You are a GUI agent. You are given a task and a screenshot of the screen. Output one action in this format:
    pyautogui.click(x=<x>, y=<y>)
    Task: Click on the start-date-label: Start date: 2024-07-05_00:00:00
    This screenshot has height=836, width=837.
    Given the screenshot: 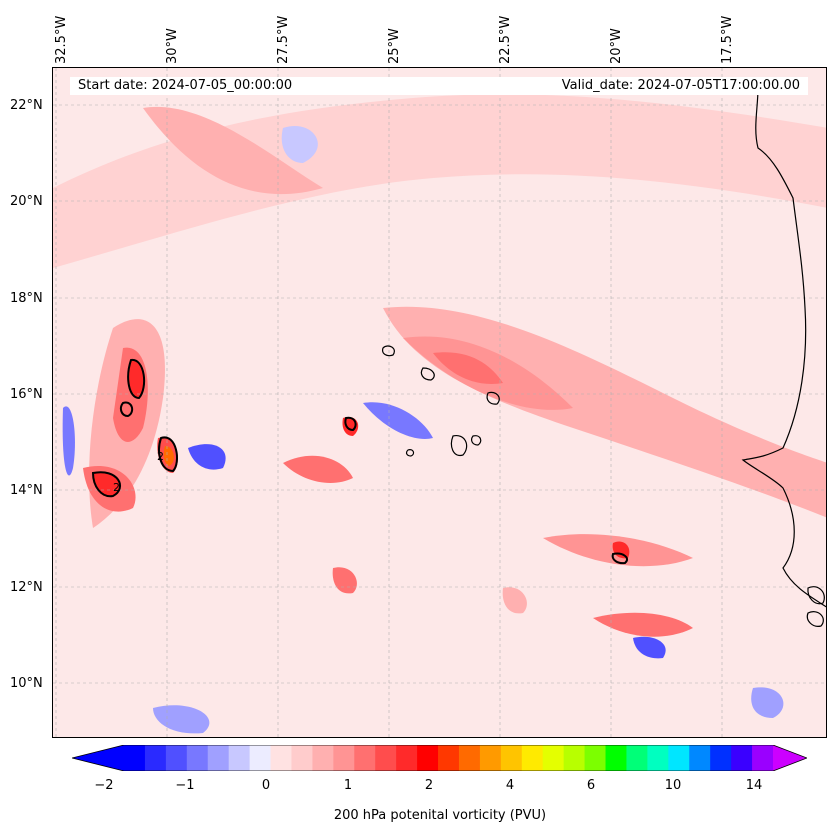 What is the action you would take?
    pyautogui.click(x=185, y=85)
    